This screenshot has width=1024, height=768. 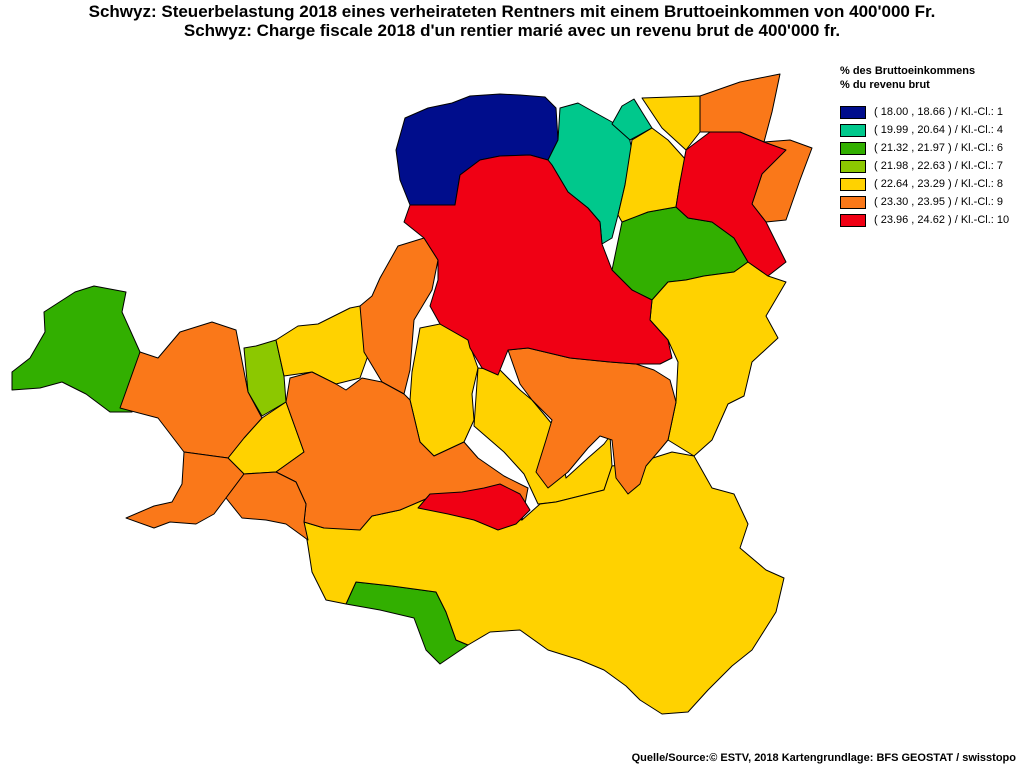 What do you see at coordinates (939, 202) in the screenshot?
I see `legend-label: ( 23.30 , 23.95 ) / Kl.-Cl.: 9` at bounding box center [939, 202].